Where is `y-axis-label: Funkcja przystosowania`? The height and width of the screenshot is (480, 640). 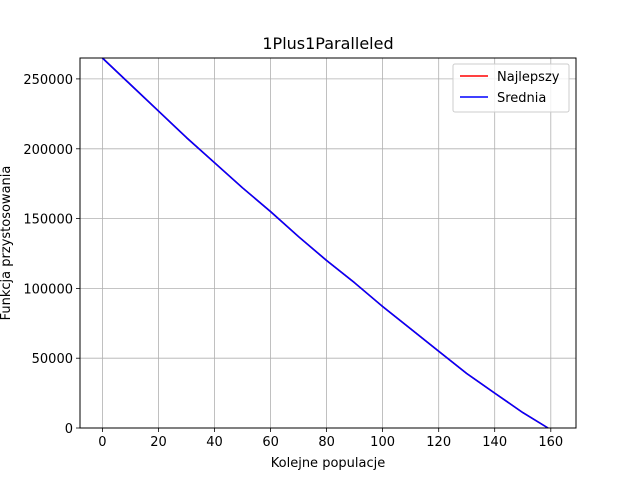 y-axis-label: Funkcja przystosowania is located at coordinates (7, 243).